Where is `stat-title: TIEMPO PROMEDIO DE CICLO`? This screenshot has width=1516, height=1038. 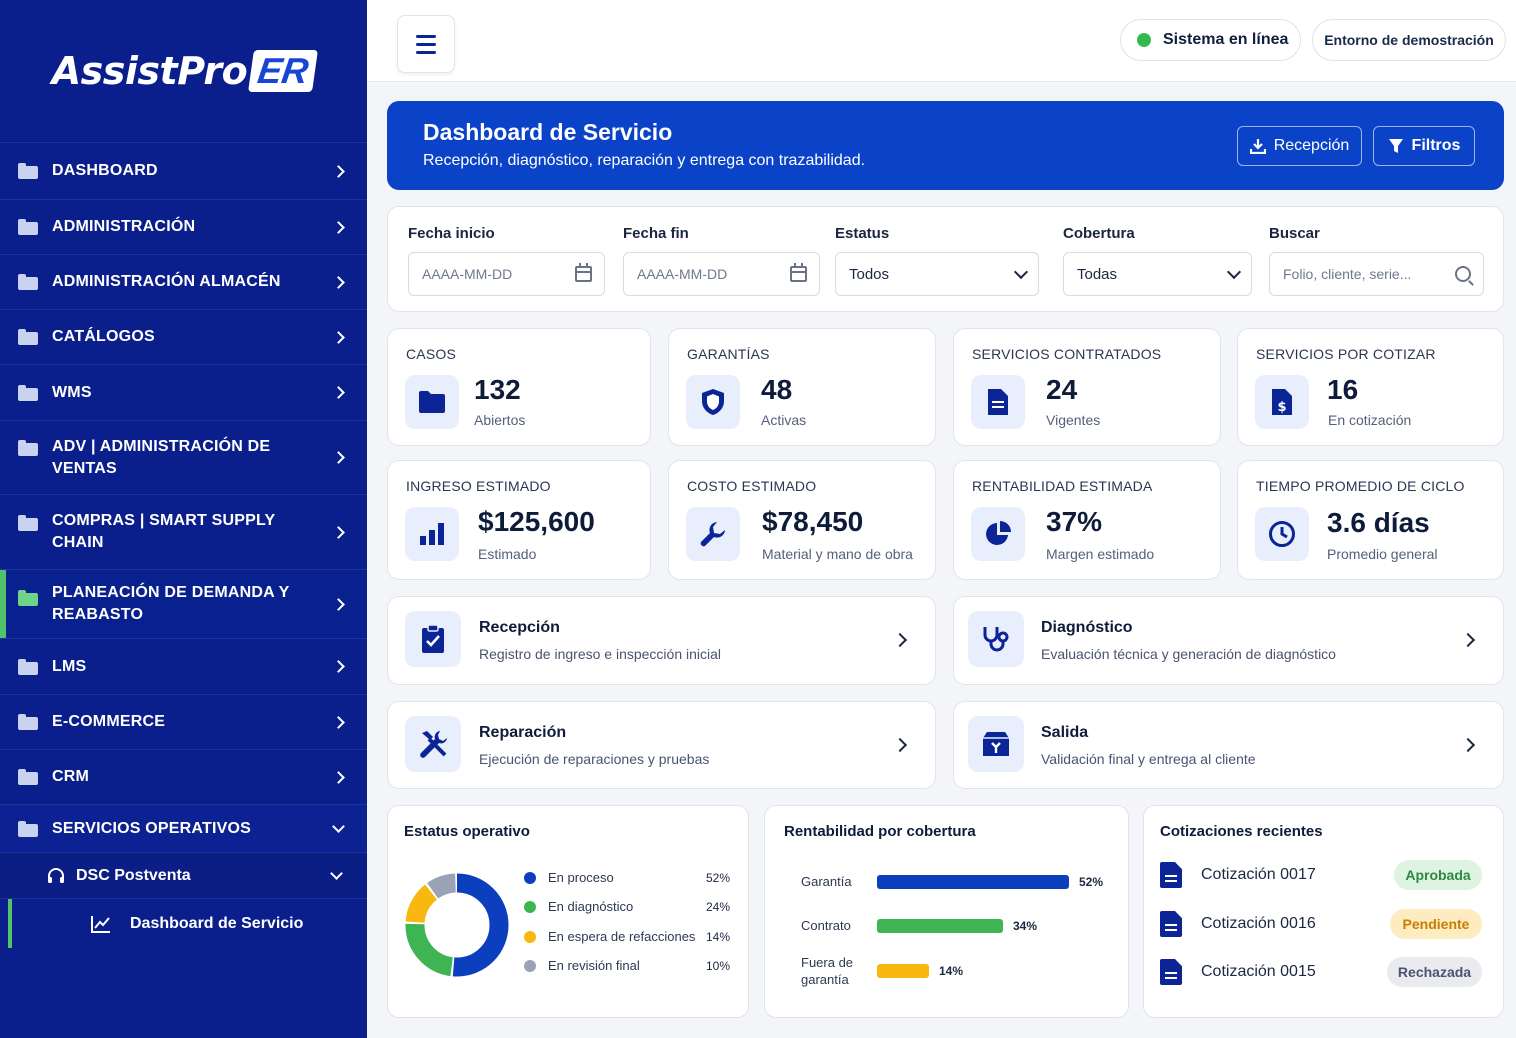
stat-title: TIEMPO PROMEDIO DE CICLO is located at coordinates (1360, 486).